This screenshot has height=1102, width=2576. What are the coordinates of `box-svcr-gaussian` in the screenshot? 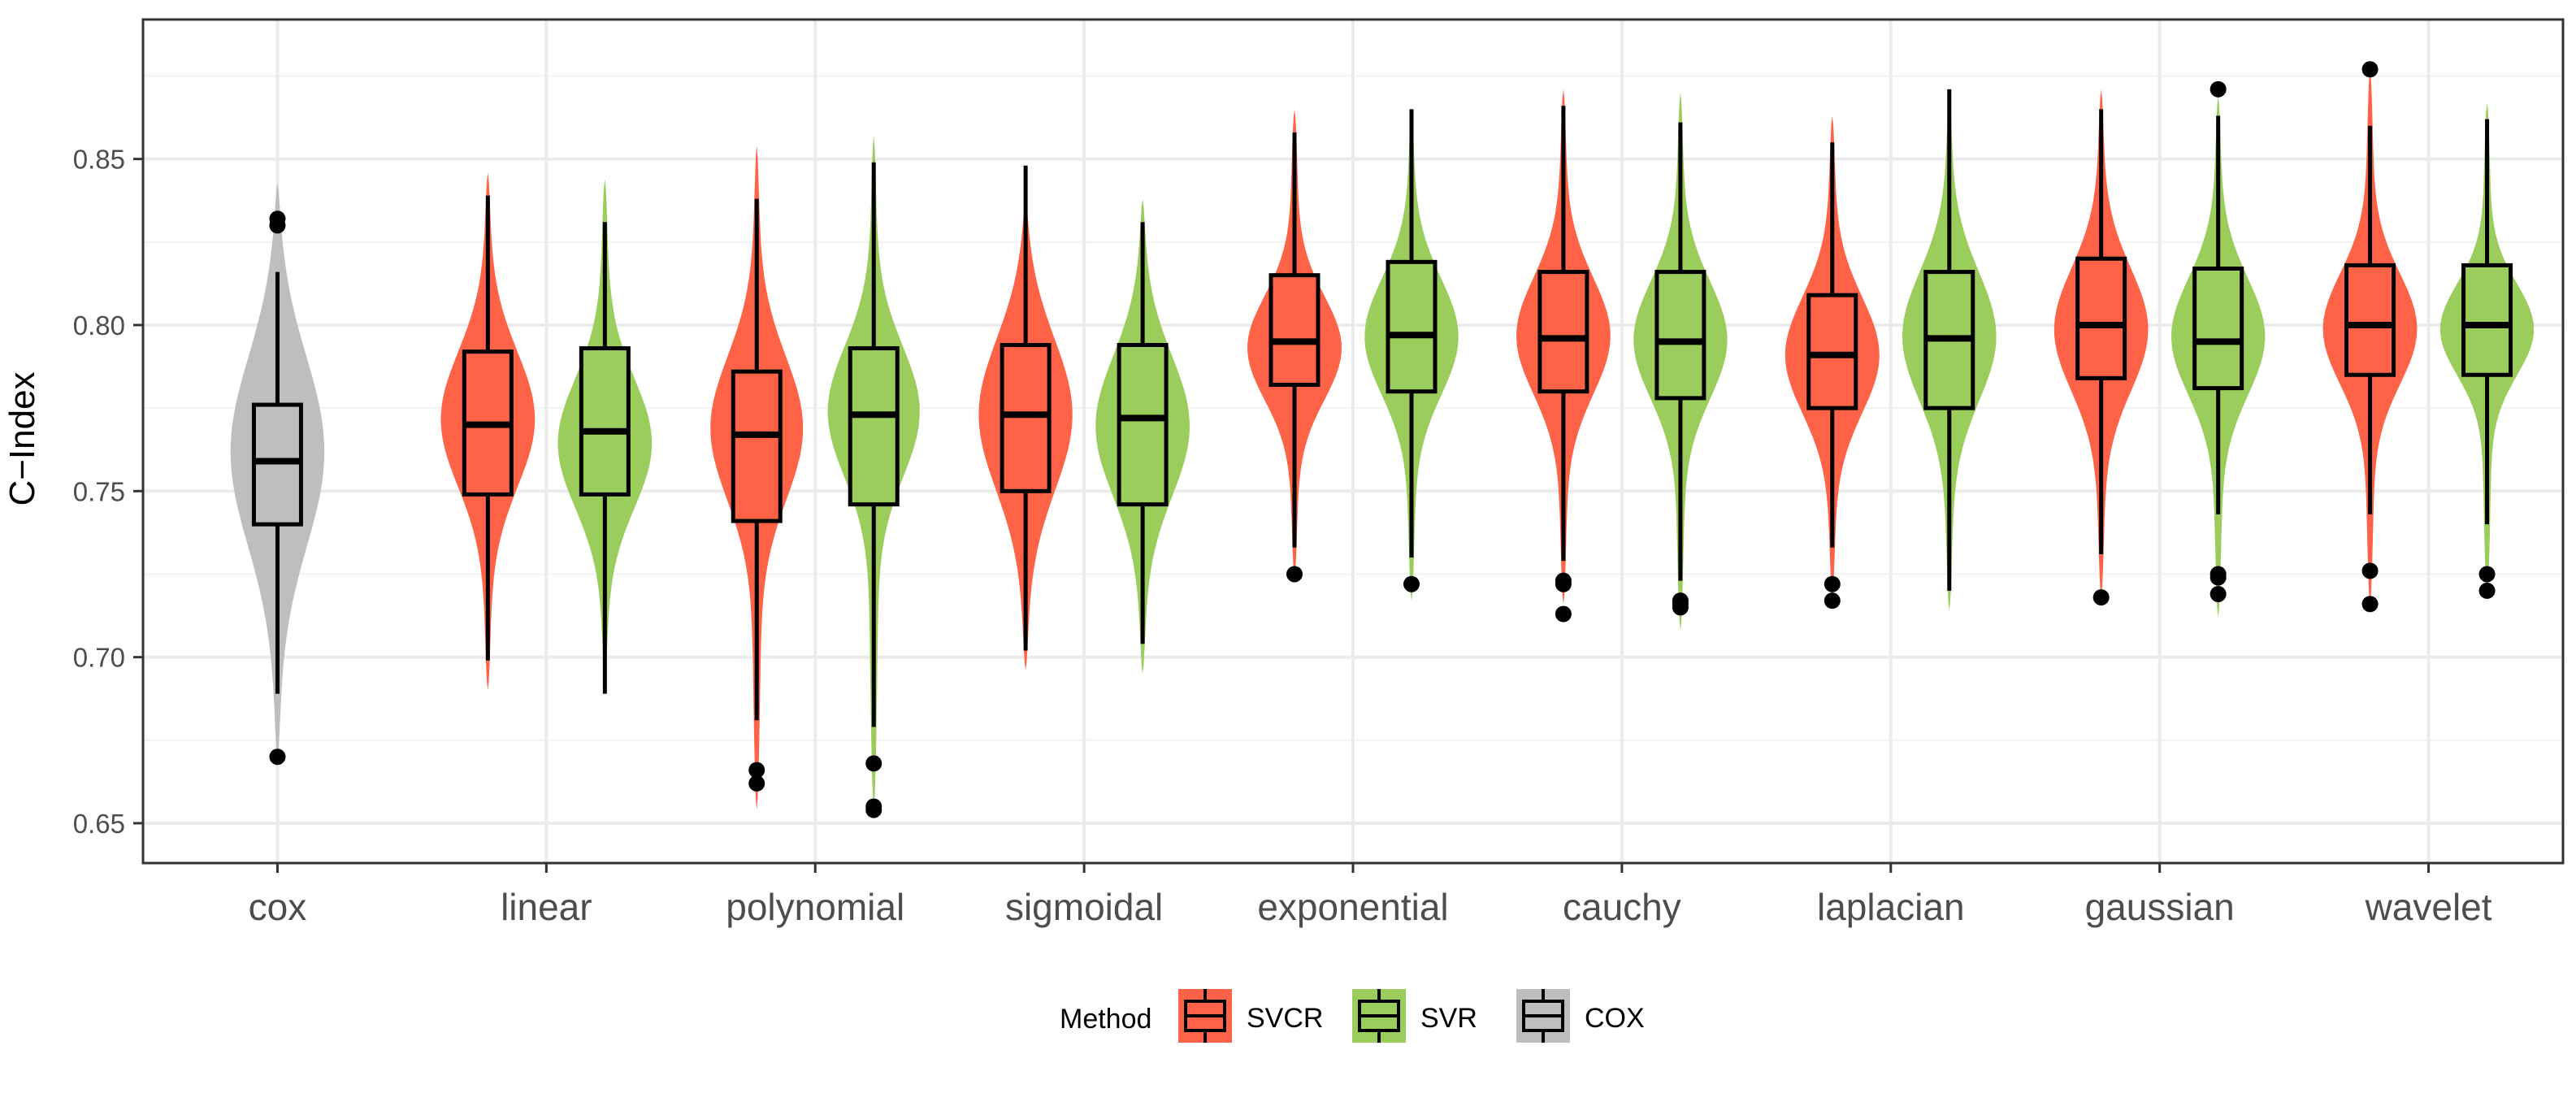 It's located at (2101, 318).